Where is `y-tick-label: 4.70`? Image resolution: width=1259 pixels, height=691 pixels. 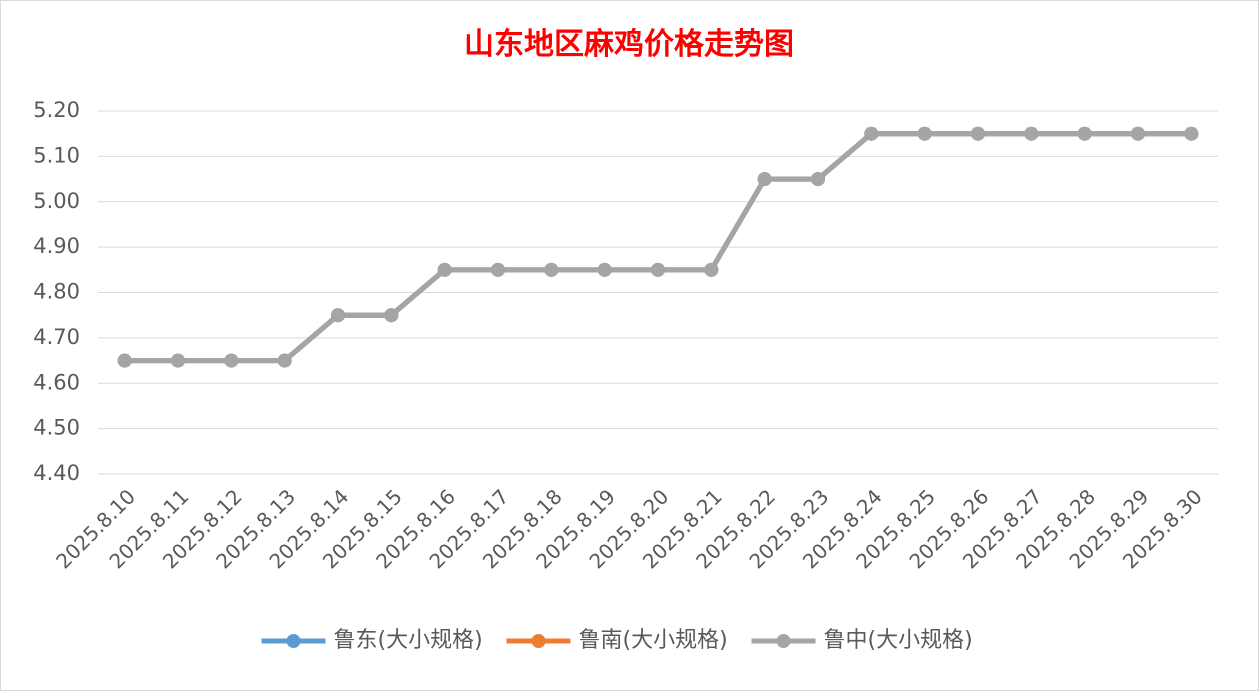
y-tick-label: 4.70 is located at coordinates (56, 337).